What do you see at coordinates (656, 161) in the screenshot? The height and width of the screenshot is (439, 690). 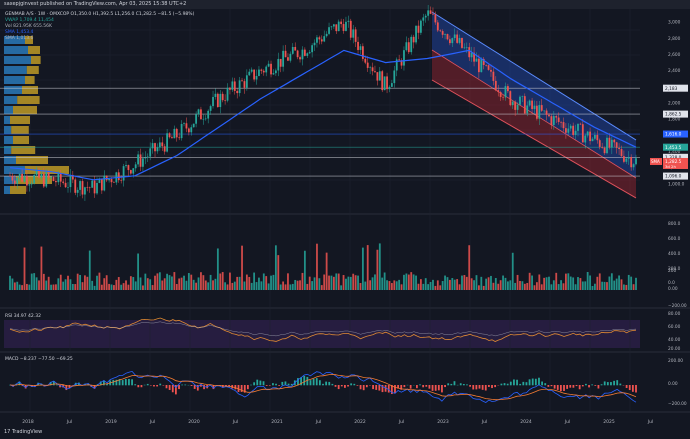 I see `sma-badge-box` at bounding box center [656, 161].